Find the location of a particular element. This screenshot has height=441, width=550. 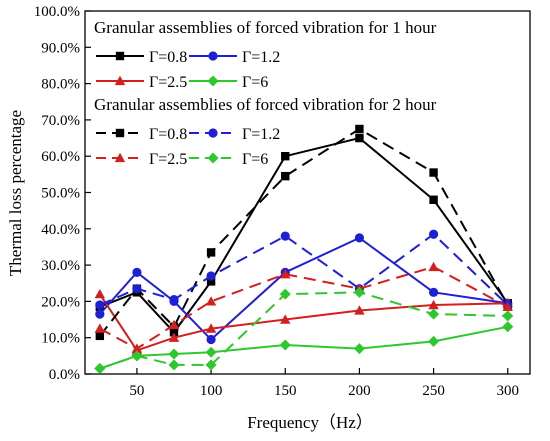

y-tick-label: 70.0% is located at coordinates (60, 121).